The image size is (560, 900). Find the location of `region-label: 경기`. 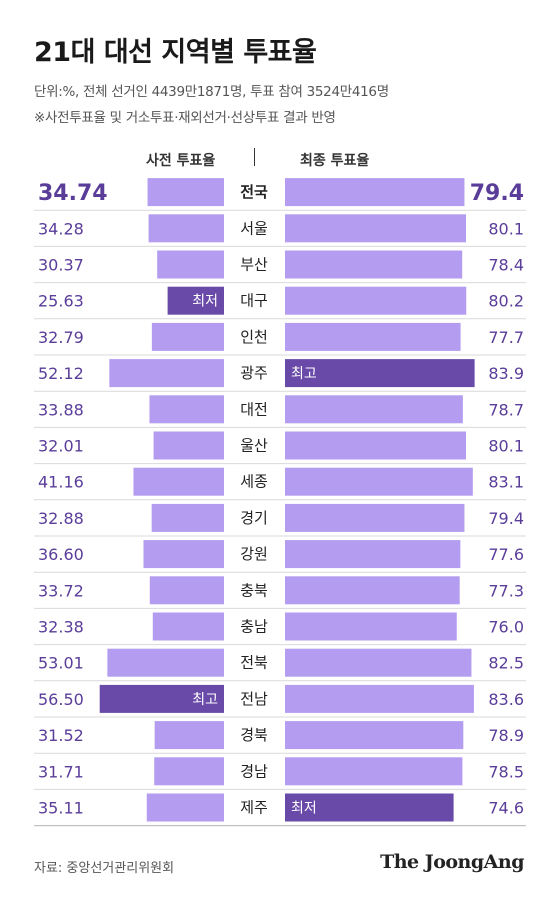

region-label: 경기 is located at coordinates (254, 518).